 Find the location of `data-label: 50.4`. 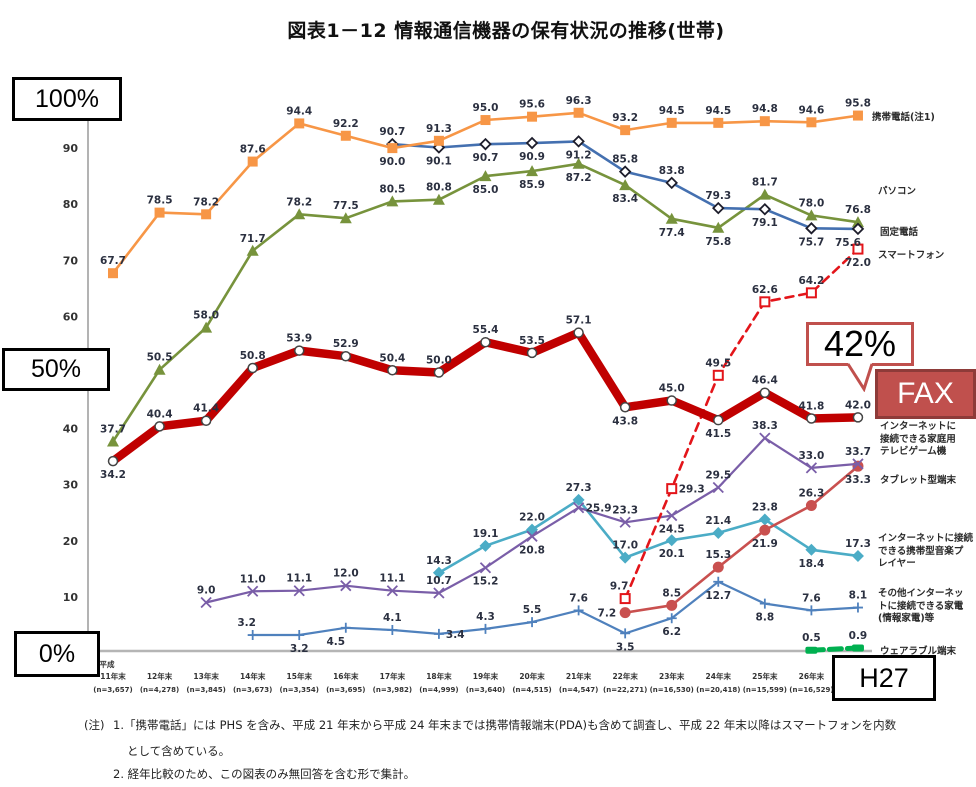

data-label: 50.4 is located at coordinates (392, 358).